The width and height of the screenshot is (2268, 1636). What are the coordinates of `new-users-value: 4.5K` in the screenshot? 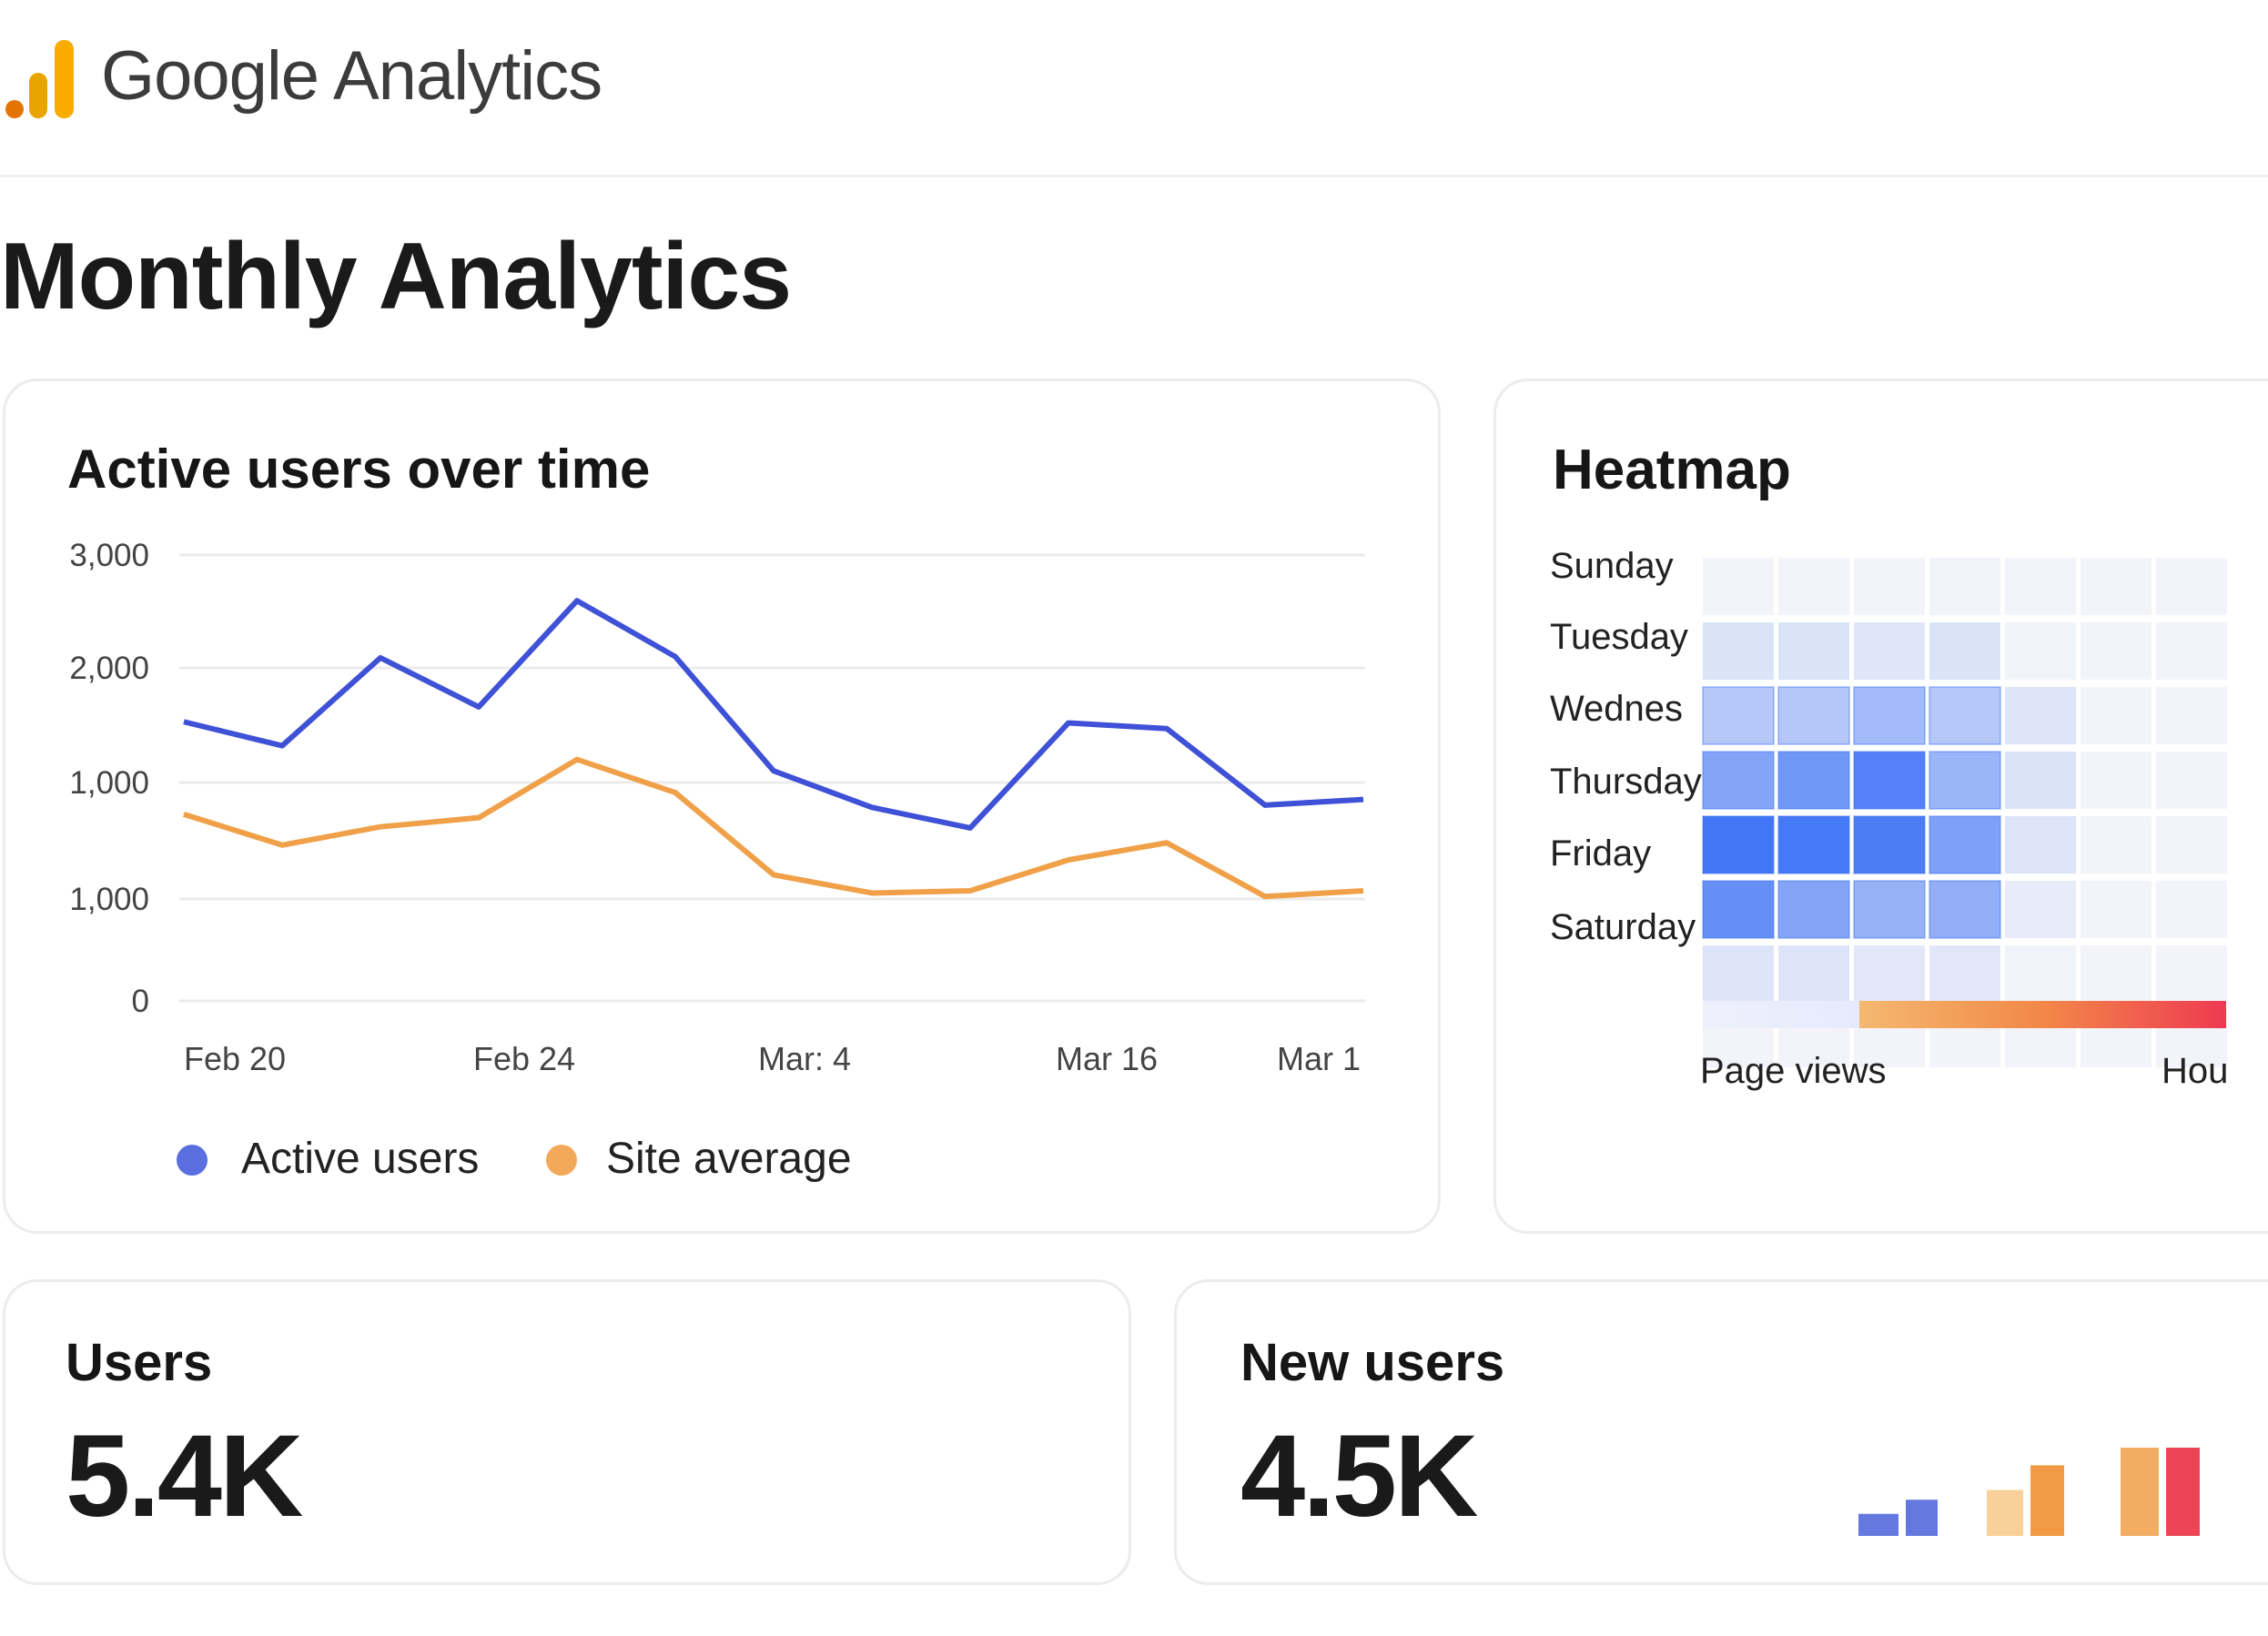 It's located at (1359, 1476).